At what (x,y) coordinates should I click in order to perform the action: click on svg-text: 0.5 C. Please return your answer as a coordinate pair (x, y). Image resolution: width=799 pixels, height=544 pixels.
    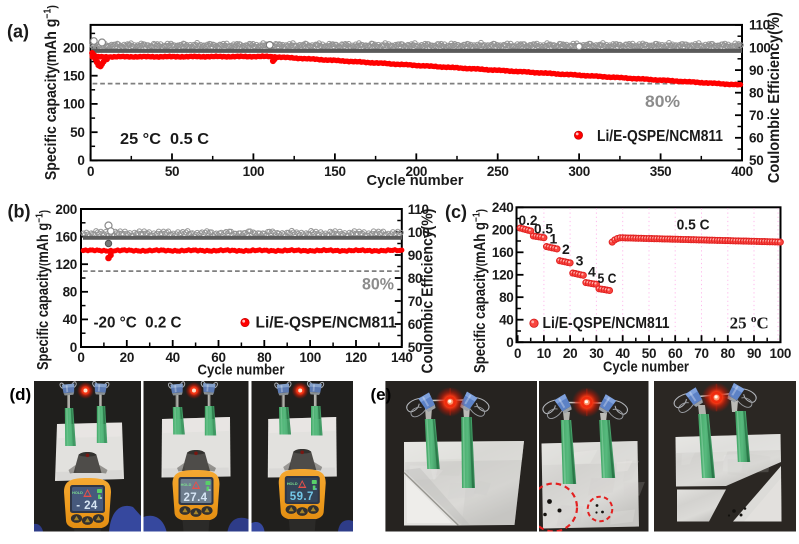
    Looking at the image, I should click on (693, 225).